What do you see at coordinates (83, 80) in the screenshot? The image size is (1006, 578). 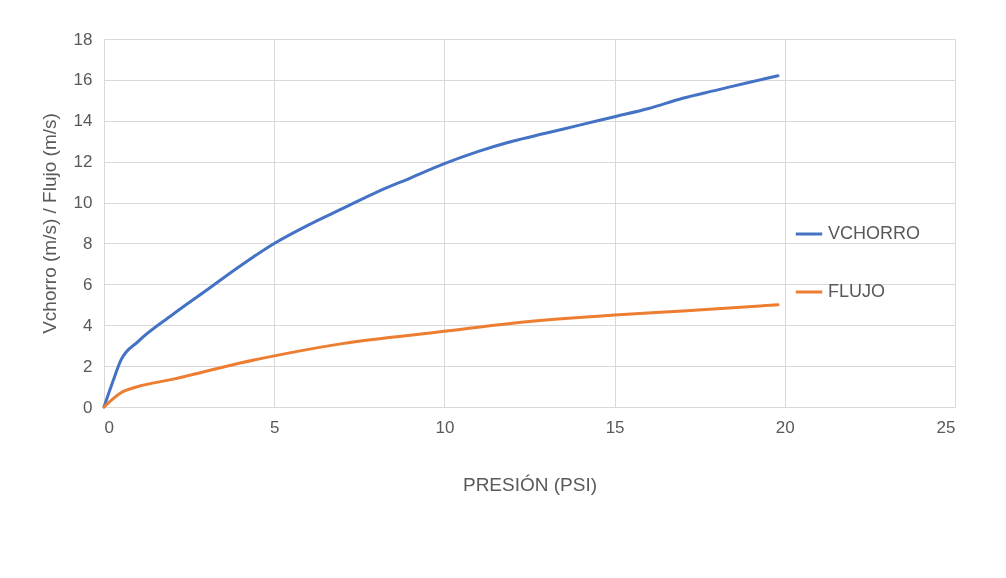 I see `y-tick-label: 16` at bounding box center [83, 80].